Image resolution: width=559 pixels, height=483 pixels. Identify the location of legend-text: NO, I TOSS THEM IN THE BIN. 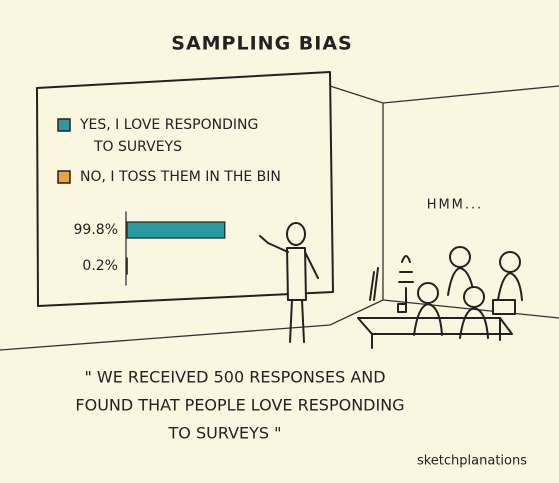
(180, 177).